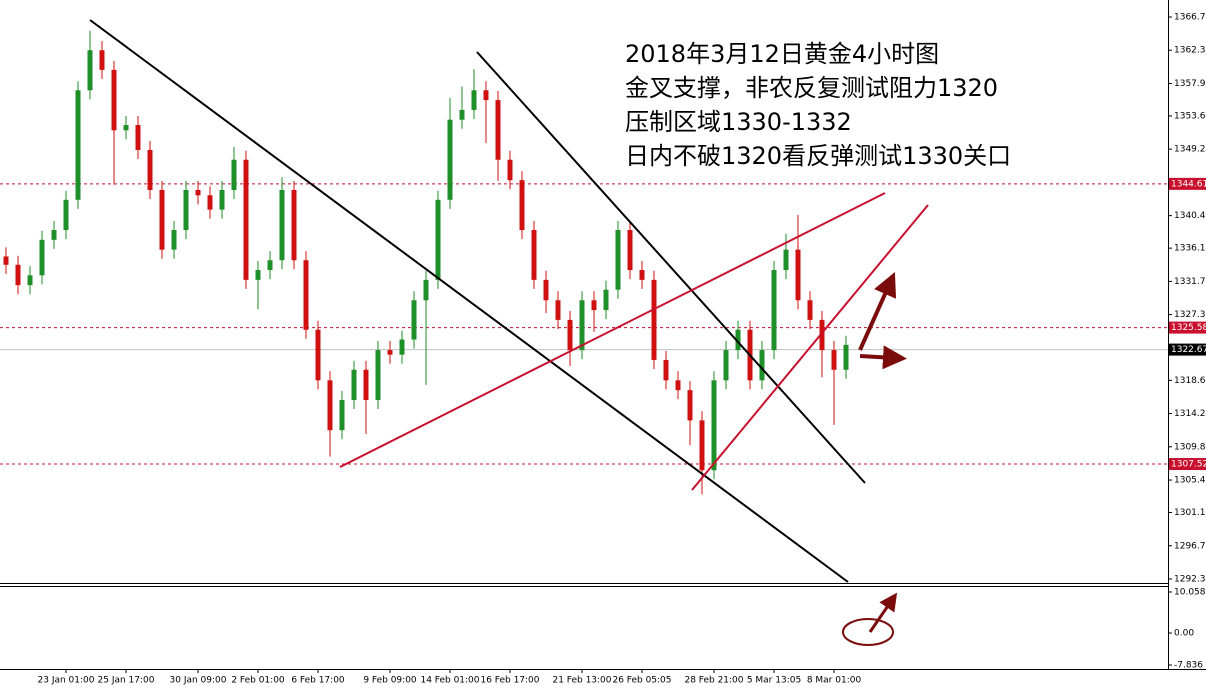 The height and width of the screenshot is (695, 1206). Describe the element at coordinates (126, 681) in the screenshot. I see `x-tick-label: 25 Jan 17:00` at that location.